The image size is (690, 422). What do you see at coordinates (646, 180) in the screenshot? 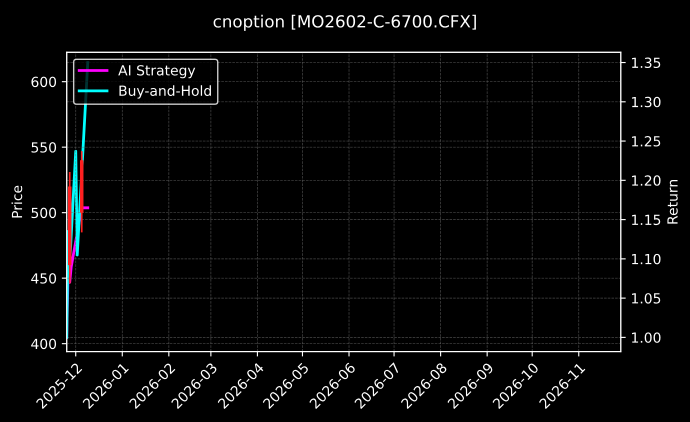
I see `y2-tick-label: 1.20` at bounding box center [646, 180].